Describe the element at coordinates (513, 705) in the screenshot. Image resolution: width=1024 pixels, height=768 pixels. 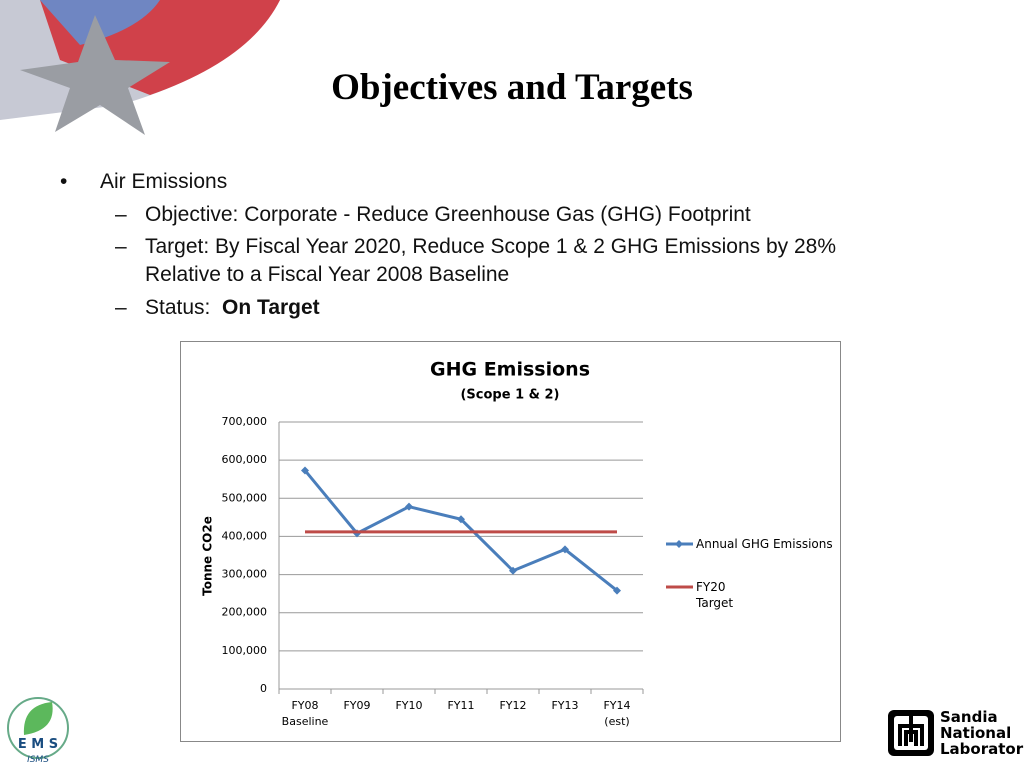
I see `x-tick-label: FY12` at that location.